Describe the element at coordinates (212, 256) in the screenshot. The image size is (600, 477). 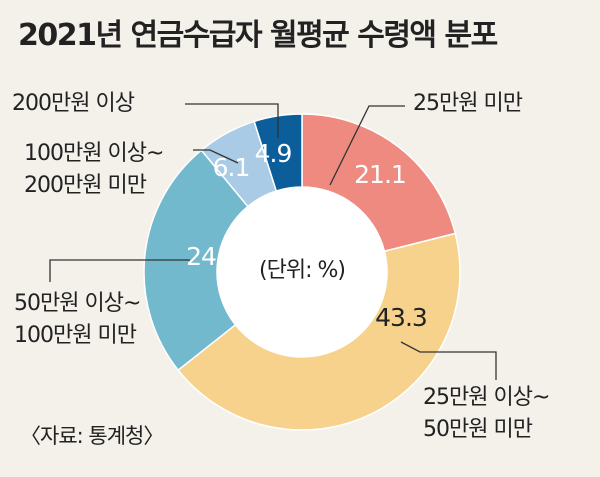
I see `value-label: 24.7` at that location.